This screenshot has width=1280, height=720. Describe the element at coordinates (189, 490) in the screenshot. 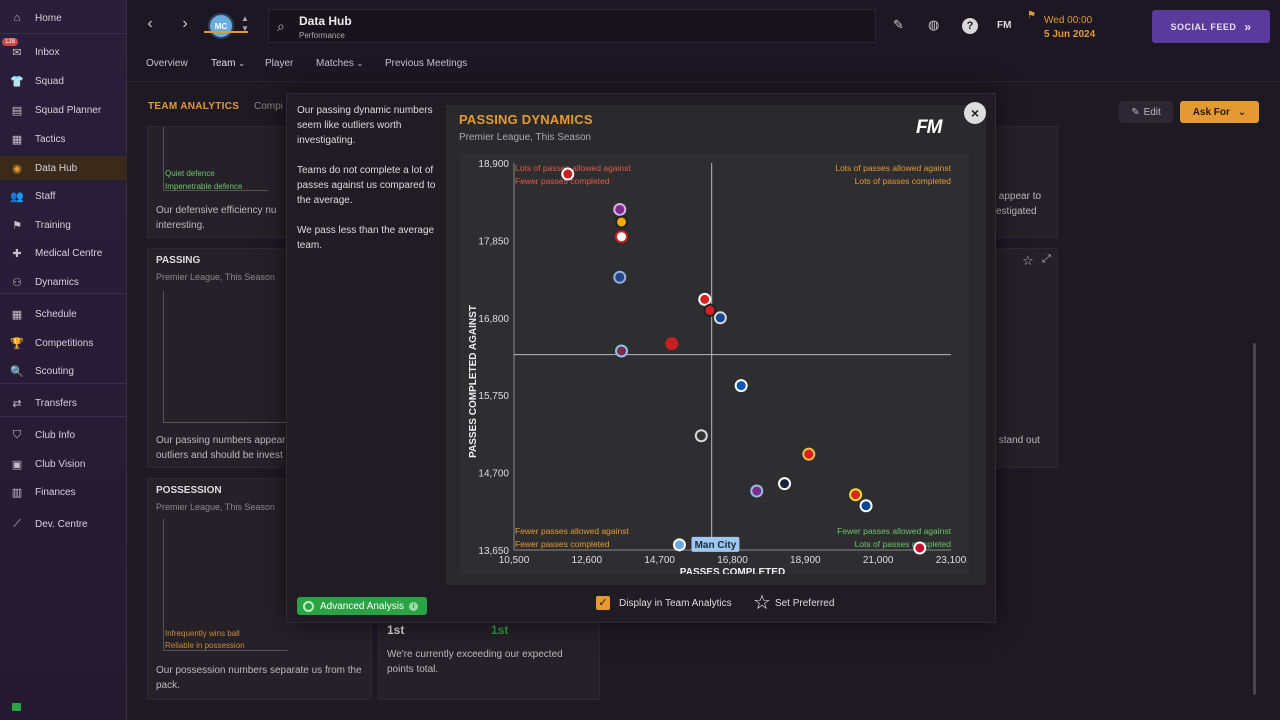

I see `card-title: POSSESSION` at that location.